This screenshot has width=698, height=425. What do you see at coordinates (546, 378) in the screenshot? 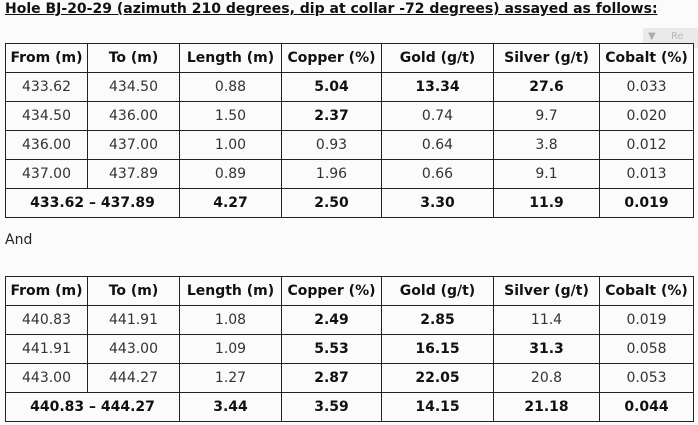
I see `cell-silver: 20.8` at bounding box center [546, 378].